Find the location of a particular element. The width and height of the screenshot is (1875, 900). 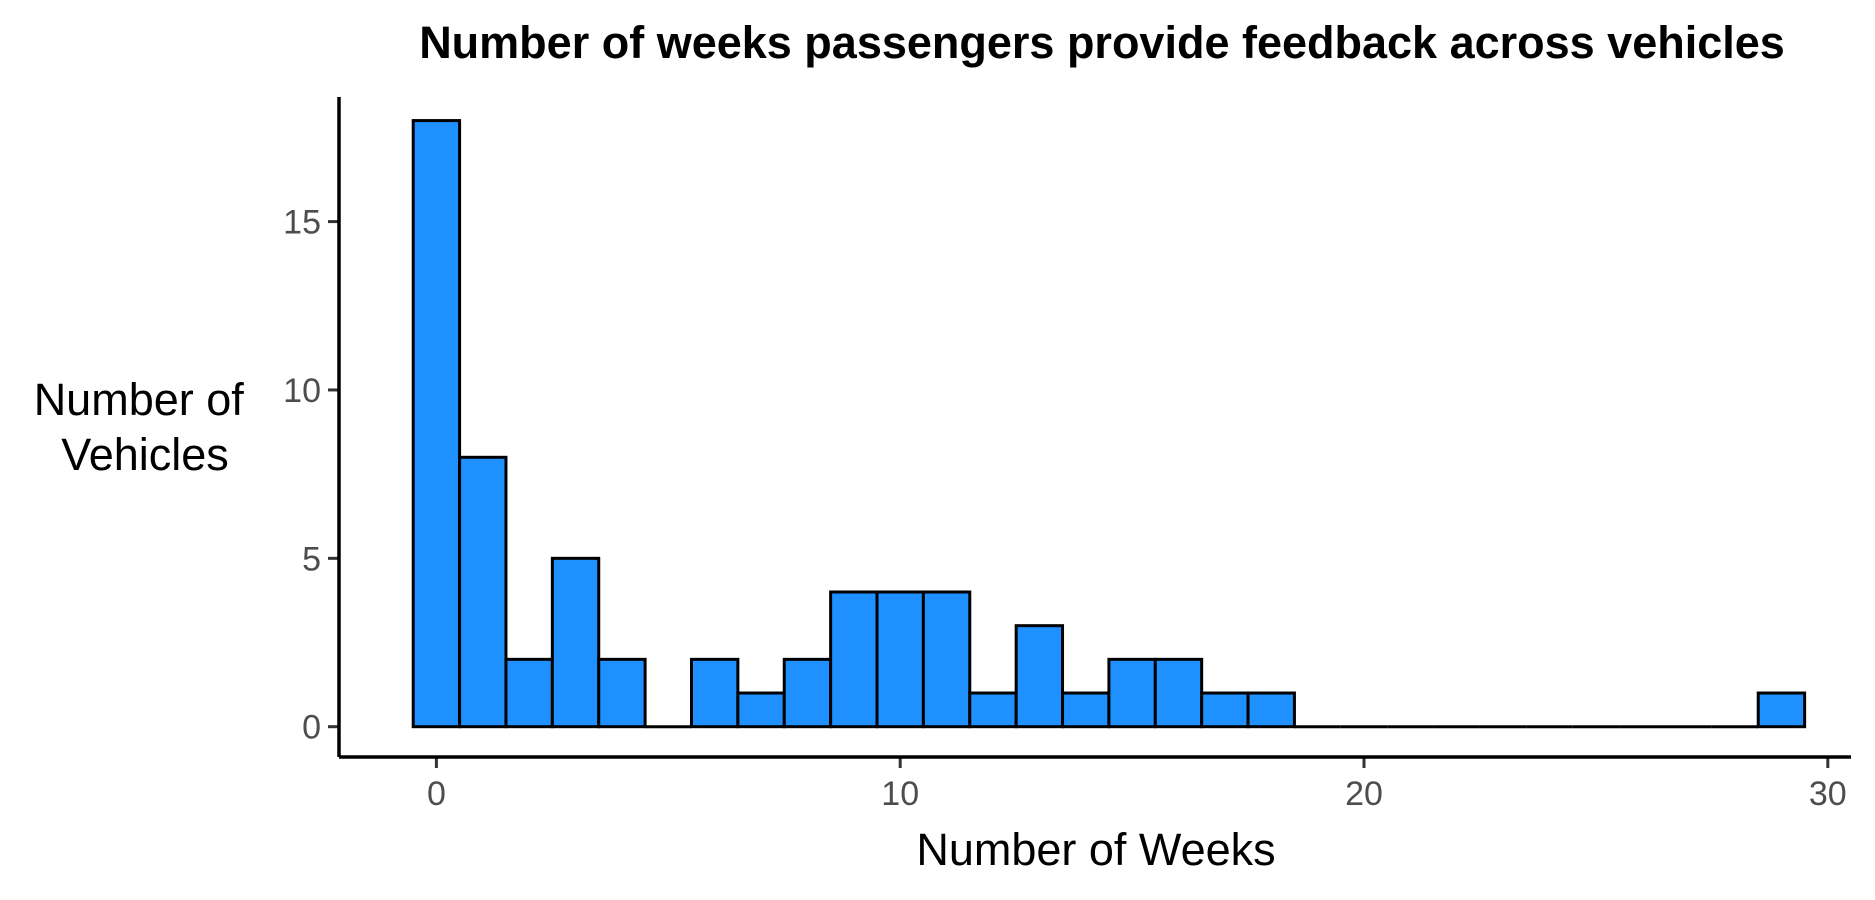

y-tick-label: 15 is located at coordinates (302, 223).